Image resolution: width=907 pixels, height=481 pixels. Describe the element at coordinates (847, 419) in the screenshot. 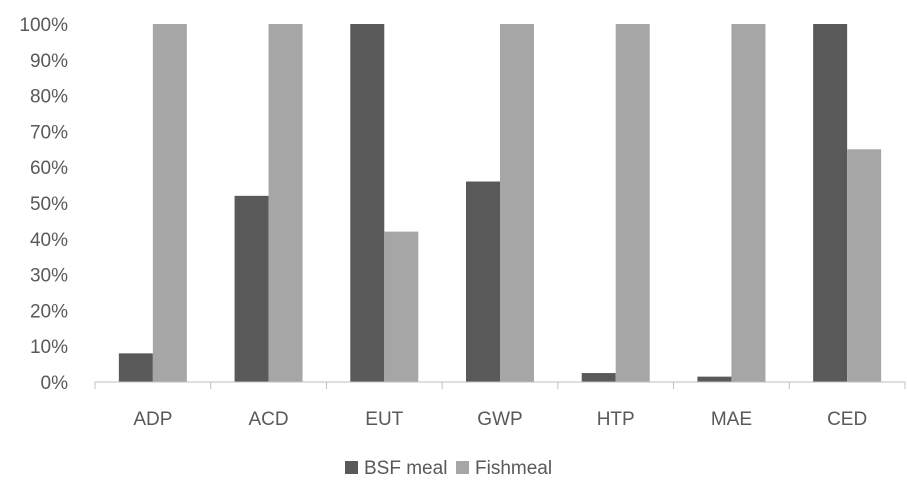

I see `x-category-label: CED` at that location.